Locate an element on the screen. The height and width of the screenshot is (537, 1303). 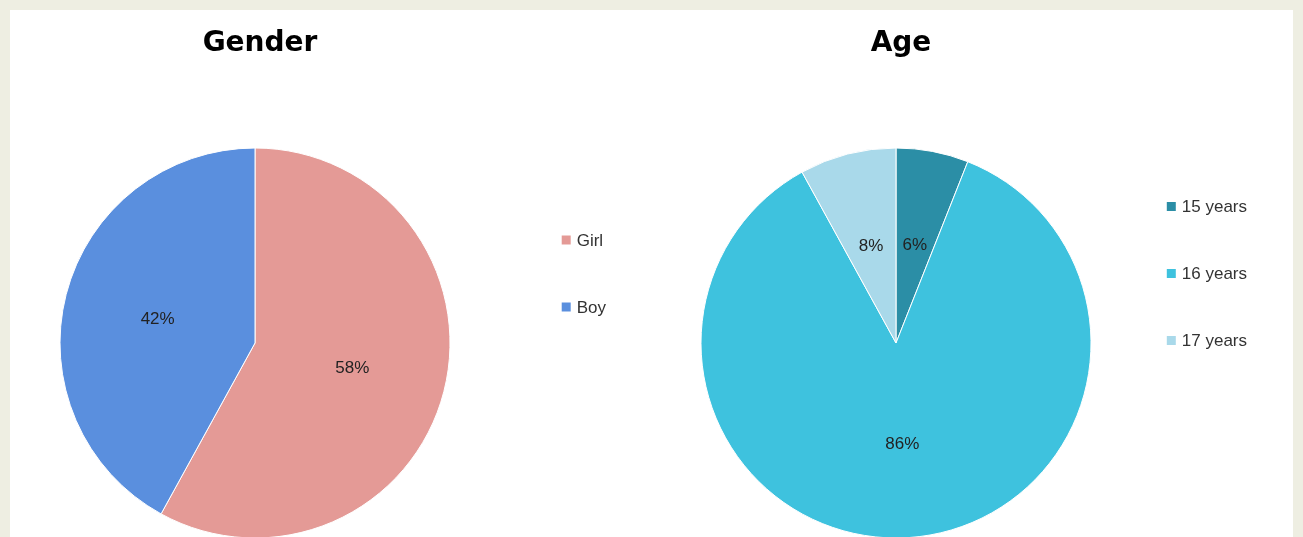
chart-title: Age is located at coordinates (901, 41).